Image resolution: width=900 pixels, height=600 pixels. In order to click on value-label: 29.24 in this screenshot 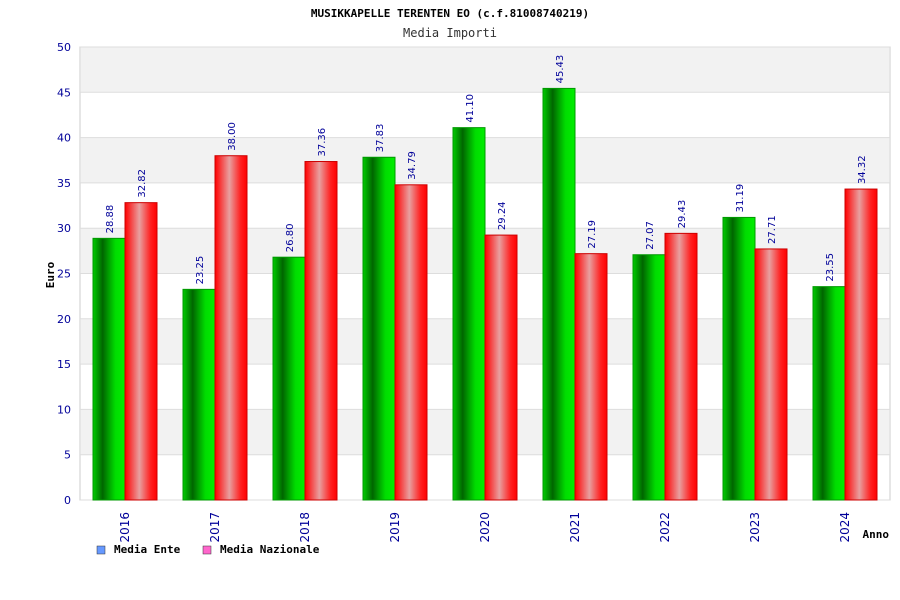, I will do `click(502, 215)`.